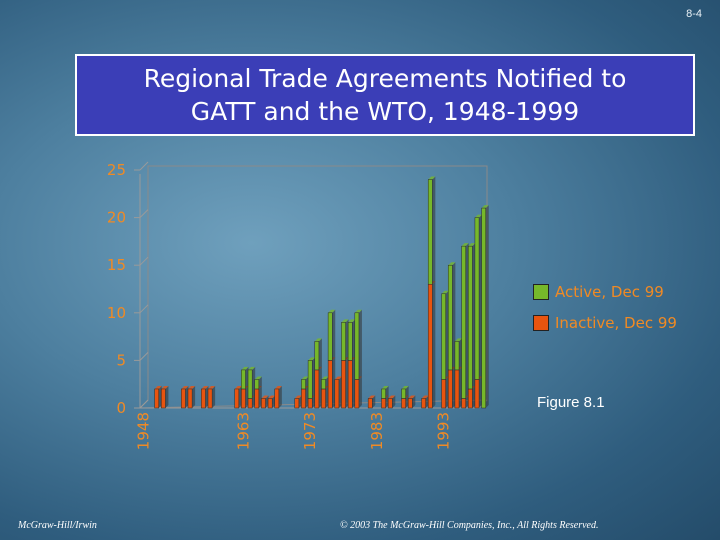 The width and height of the screenshot is (720, 540). Describe the element at coordinates (541, 292) in the screenshot. I see `legend-swatch-active` at that location.